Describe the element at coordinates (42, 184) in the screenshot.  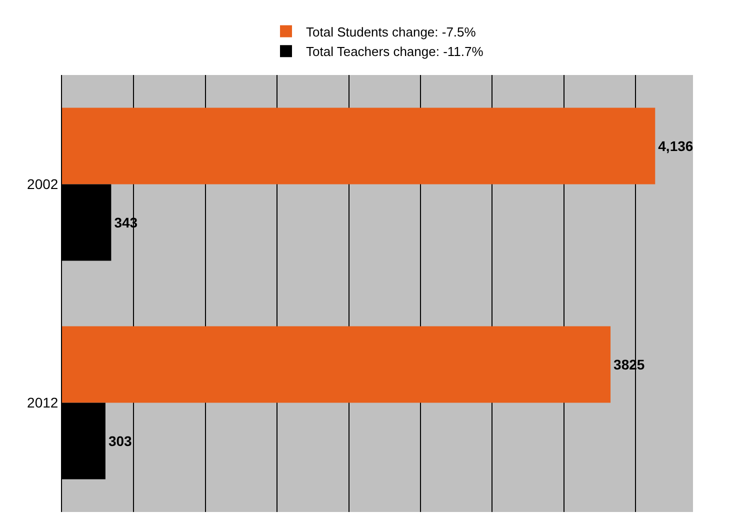
I see `y-tick-label: 2002` at that location.